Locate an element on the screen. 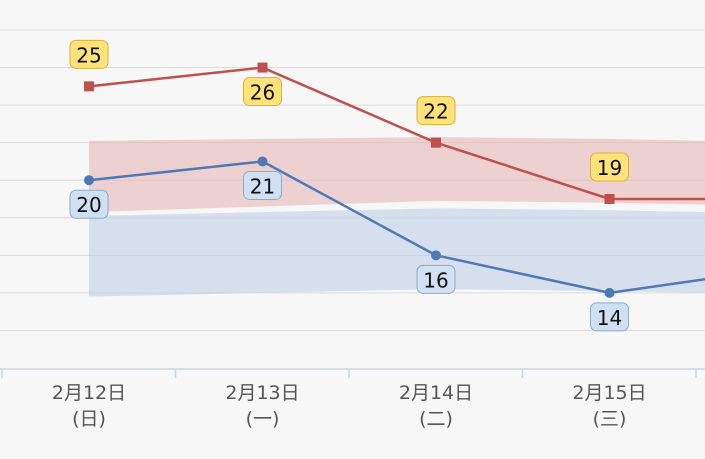 This screenshot has height=459, width=705. x-axis: 2月12日 (日) 2月13日 (一) 2月14日 (二) 2月15日 (三) is located at coordinates (352, 399).